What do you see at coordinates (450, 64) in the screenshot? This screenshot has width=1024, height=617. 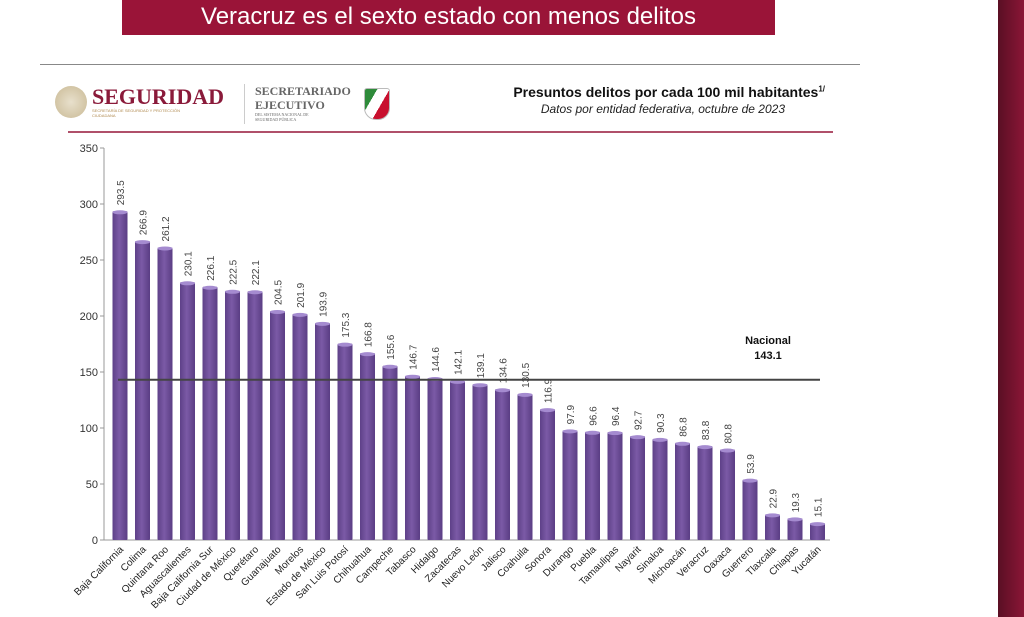 I see `divider` at bounding box center [450, 64].